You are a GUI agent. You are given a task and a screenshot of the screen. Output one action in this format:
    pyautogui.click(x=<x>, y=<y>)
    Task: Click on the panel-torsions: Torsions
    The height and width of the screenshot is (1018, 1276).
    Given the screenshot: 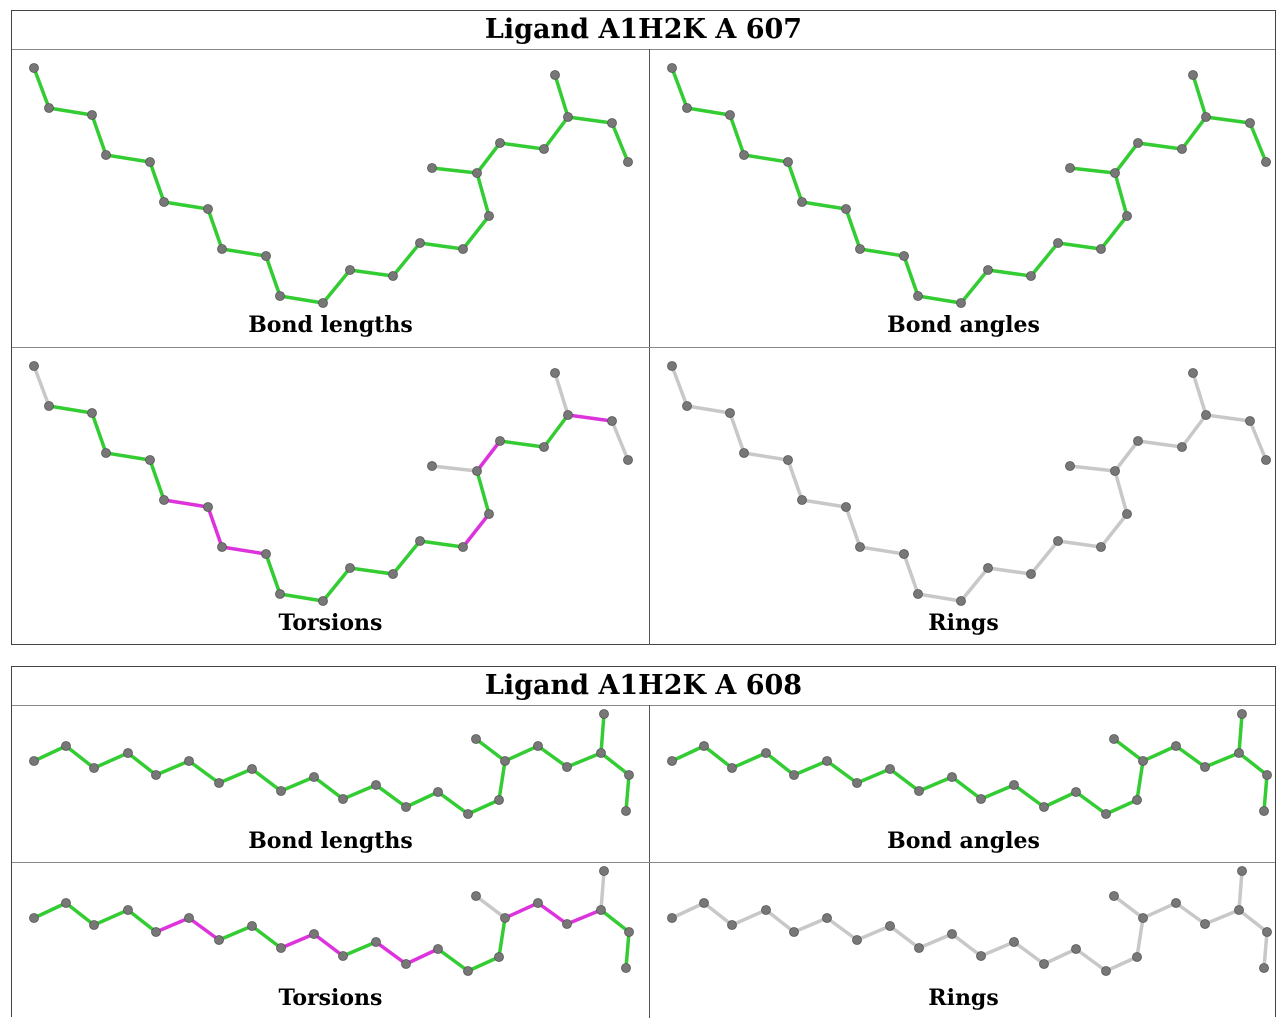 What is the action you would take?
    pyautogui.click(x=330, y=496)
    